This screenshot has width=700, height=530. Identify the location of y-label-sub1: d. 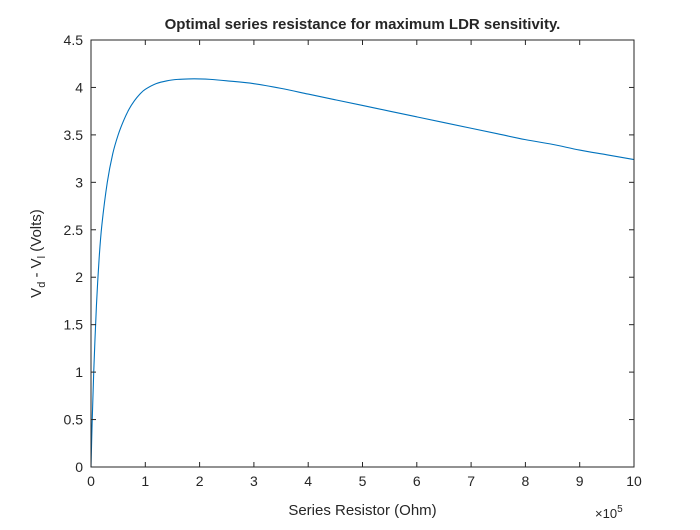
(42, 285).